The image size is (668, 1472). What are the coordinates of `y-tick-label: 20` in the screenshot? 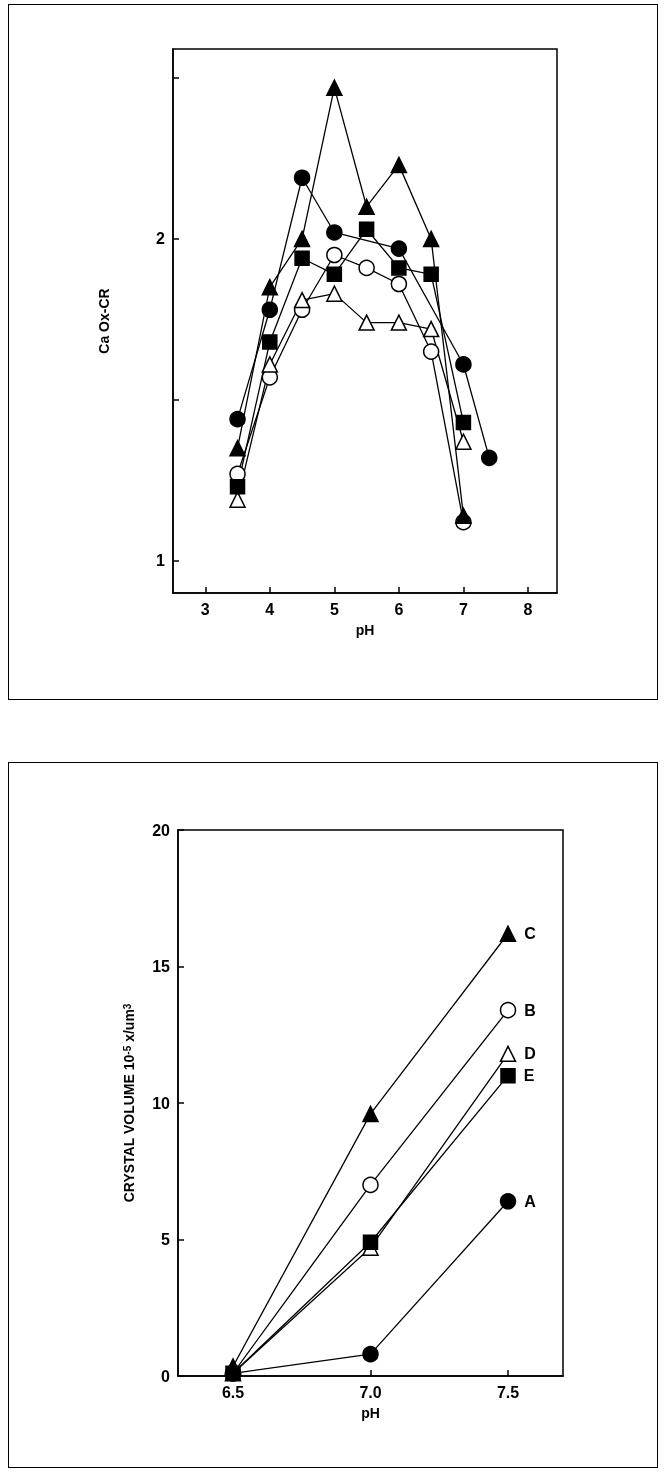 It's located at (161, 830).